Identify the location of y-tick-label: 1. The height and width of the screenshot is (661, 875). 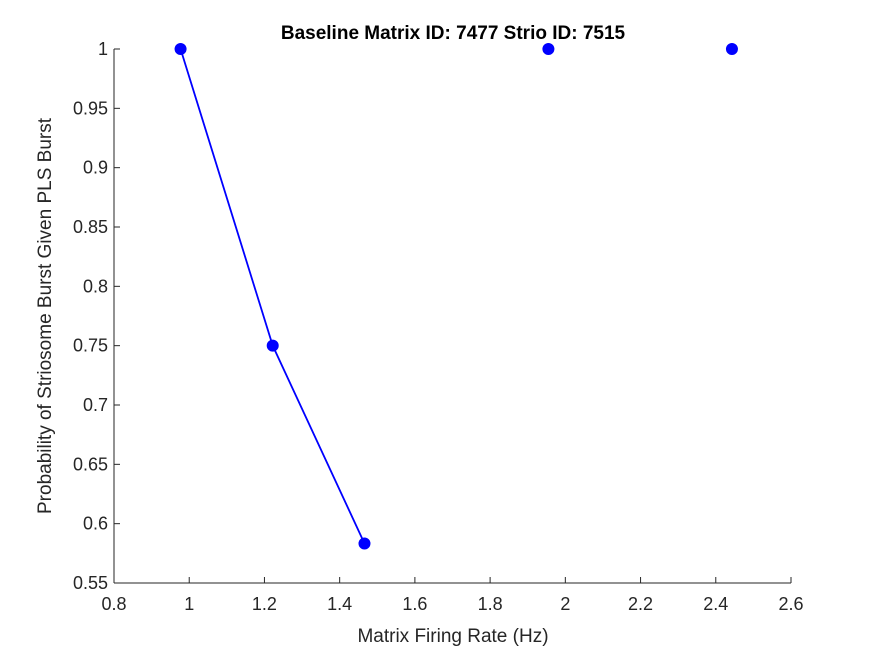
(103, 49).